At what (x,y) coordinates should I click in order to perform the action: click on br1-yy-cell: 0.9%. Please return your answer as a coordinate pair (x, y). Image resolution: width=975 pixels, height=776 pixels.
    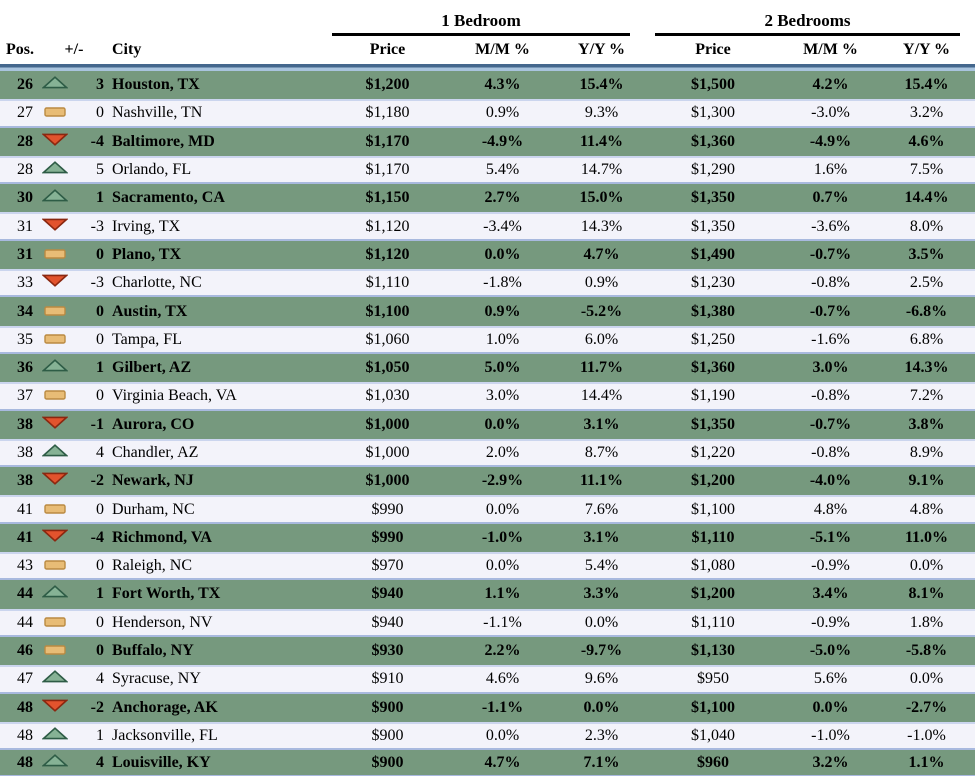
    Looking at the image, I should click on (601, 283).